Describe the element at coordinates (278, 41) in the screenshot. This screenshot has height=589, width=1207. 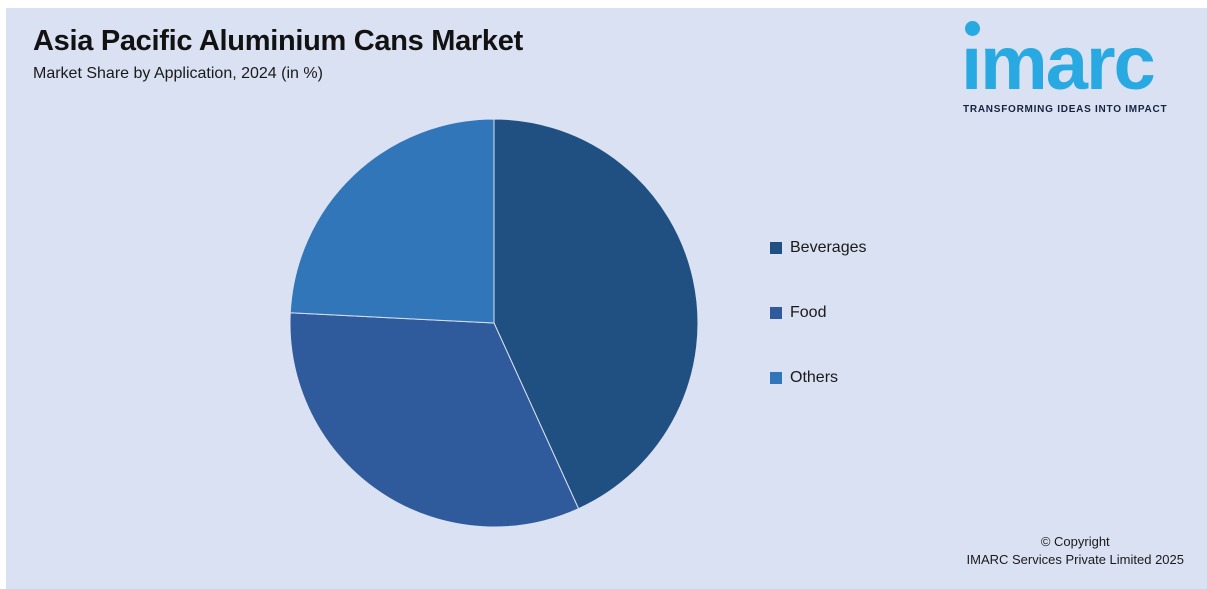
I see `page-title: Asia Pacific Aluminium Cans Market` at that location.